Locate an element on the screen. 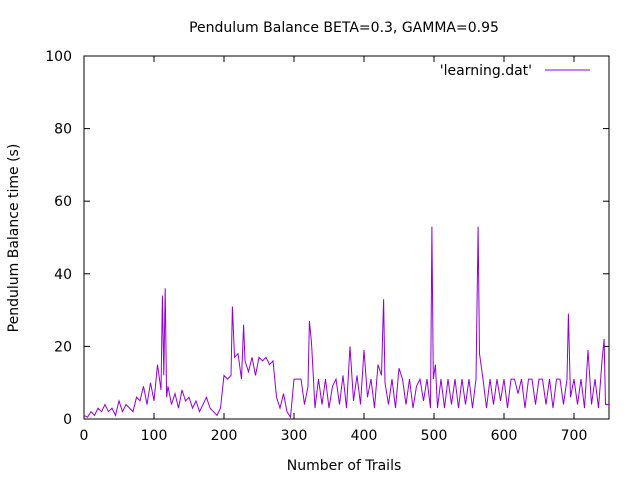  chart-title: Pendulum Balance BETA=0.3, GAMMA=0.95 is located at coordinates (344, 28).